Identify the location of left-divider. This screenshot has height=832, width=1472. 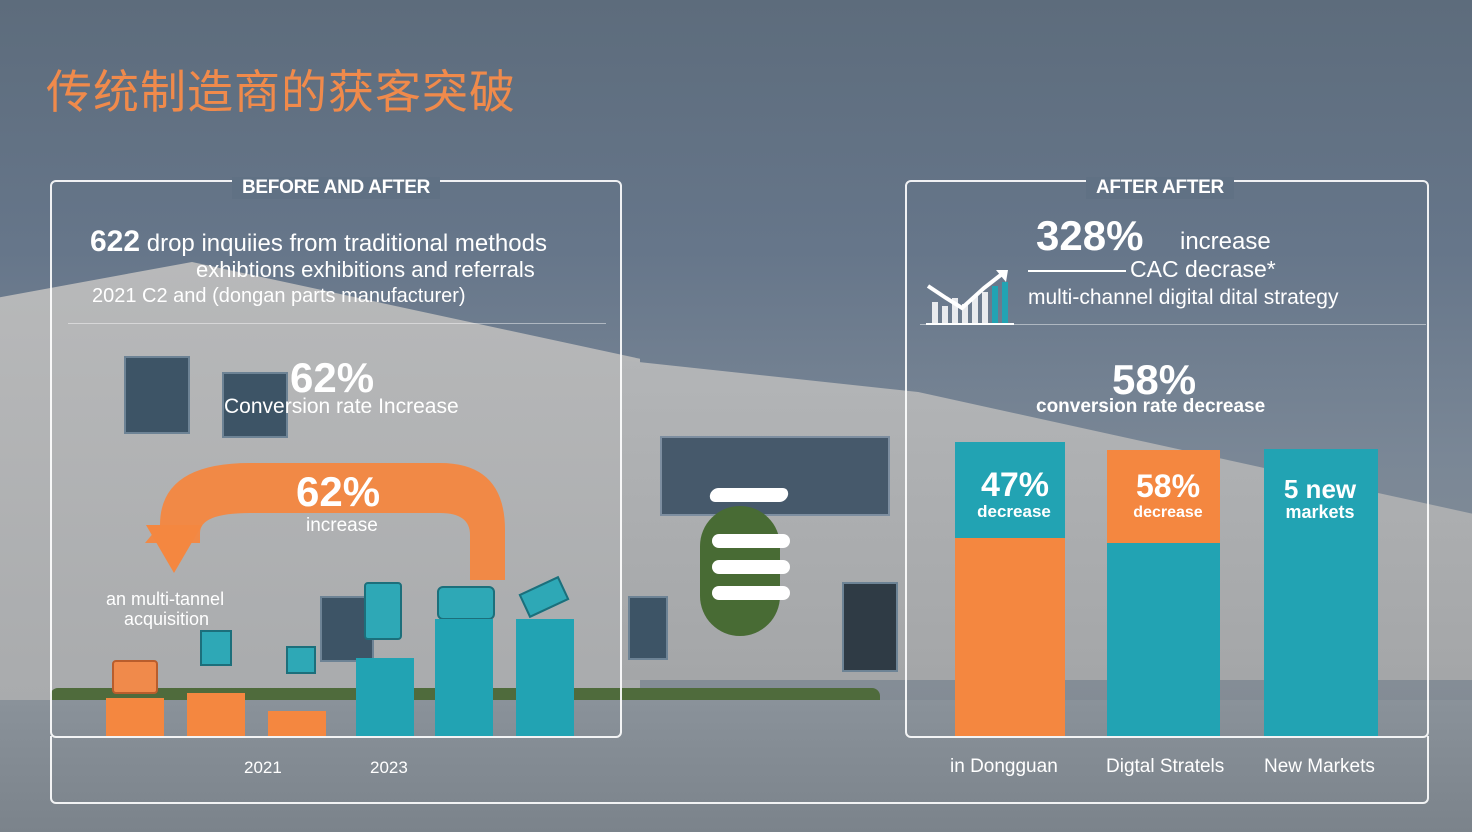
(337, 323).